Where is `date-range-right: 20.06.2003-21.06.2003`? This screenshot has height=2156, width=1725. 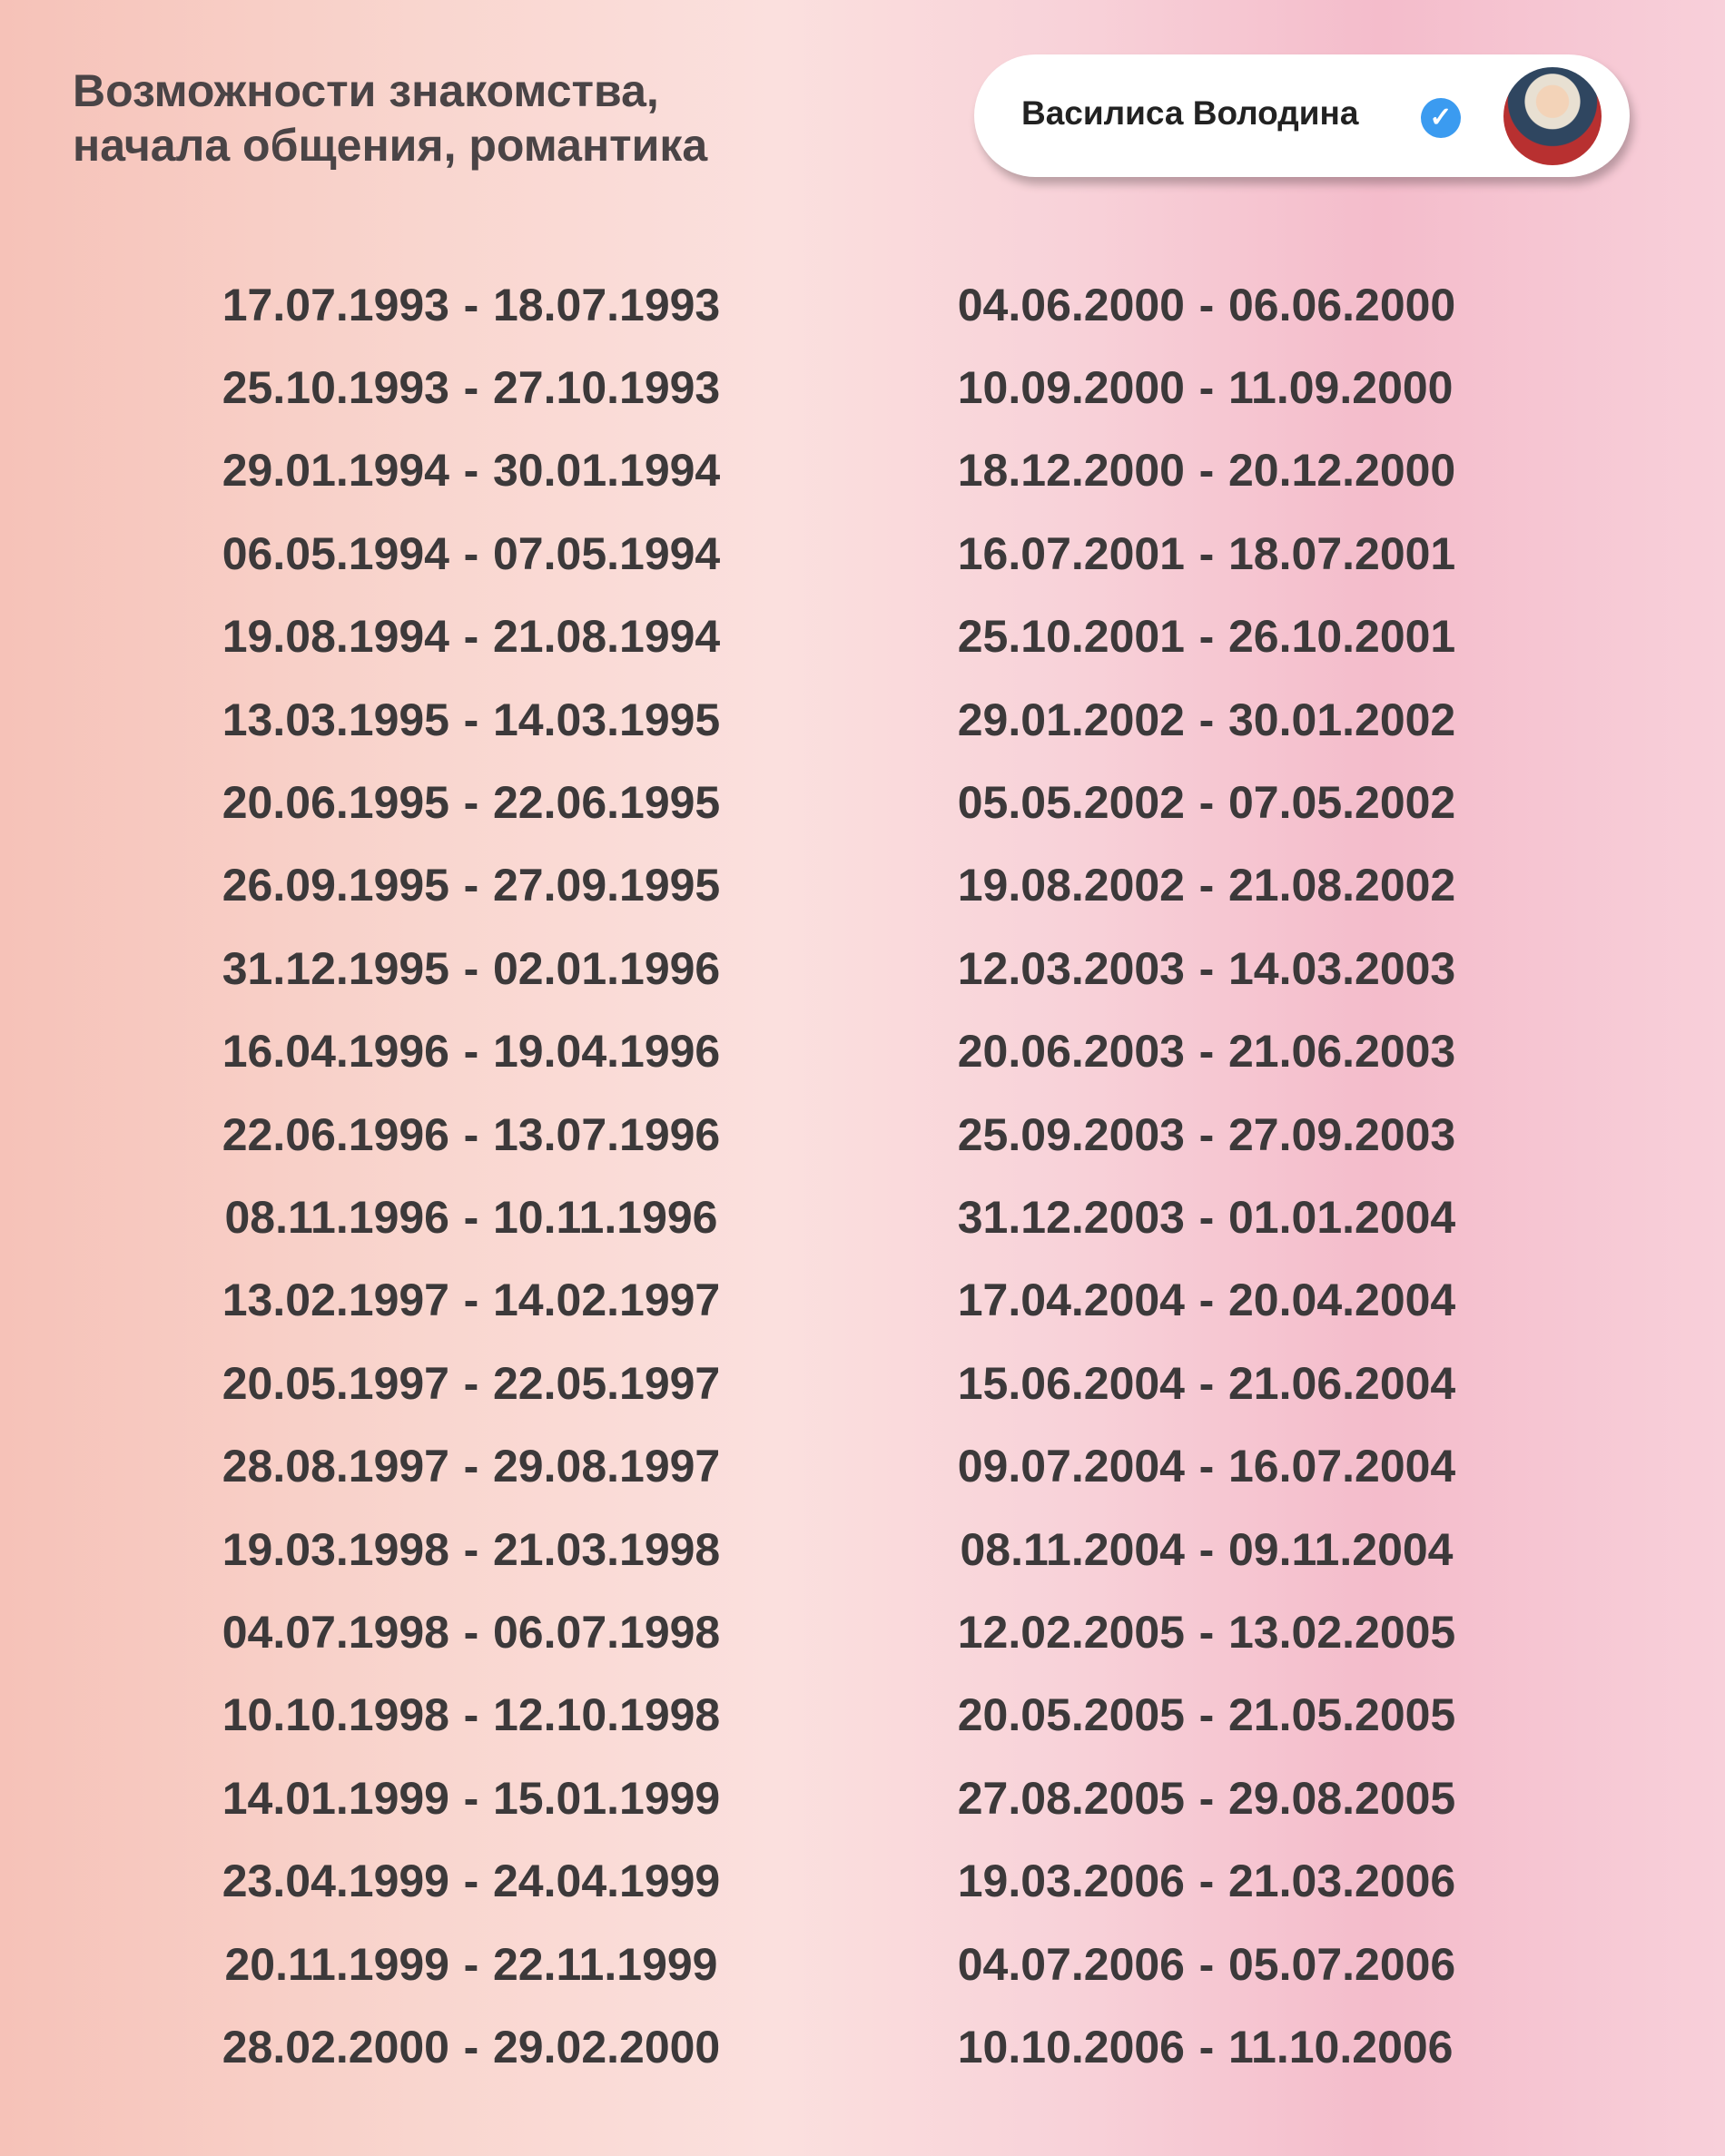
date-range-right: 20.06.2003-21.06.2003 is located at coordinates (1181, 1051).